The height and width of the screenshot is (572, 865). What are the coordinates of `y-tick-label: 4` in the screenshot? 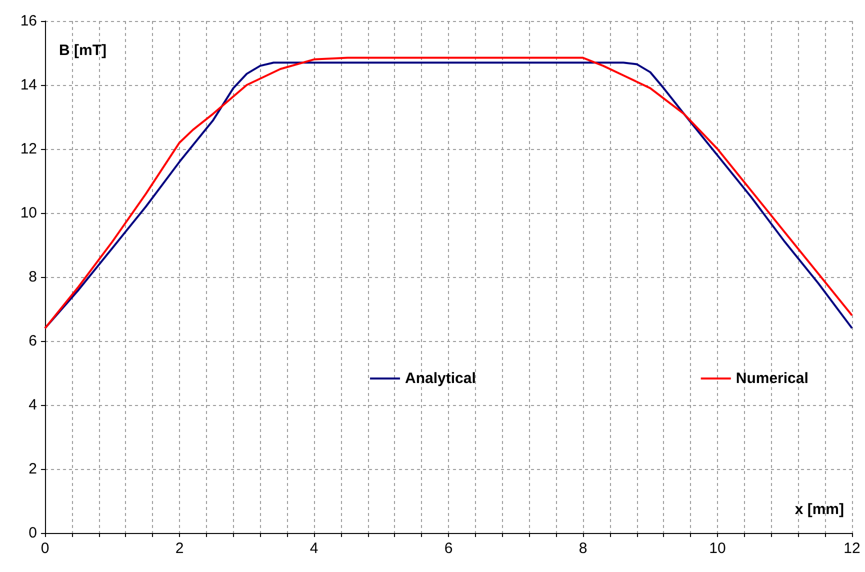 It's located at (32, 405).